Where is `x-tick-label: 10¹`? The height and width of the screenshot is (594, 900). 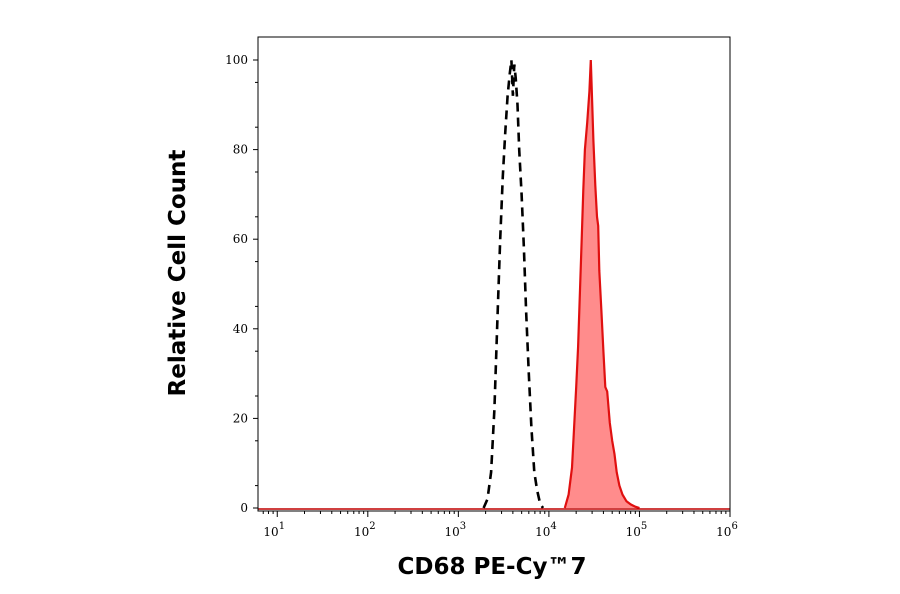
x-tick-label: 10¹ is located at coordinates (274, 530).